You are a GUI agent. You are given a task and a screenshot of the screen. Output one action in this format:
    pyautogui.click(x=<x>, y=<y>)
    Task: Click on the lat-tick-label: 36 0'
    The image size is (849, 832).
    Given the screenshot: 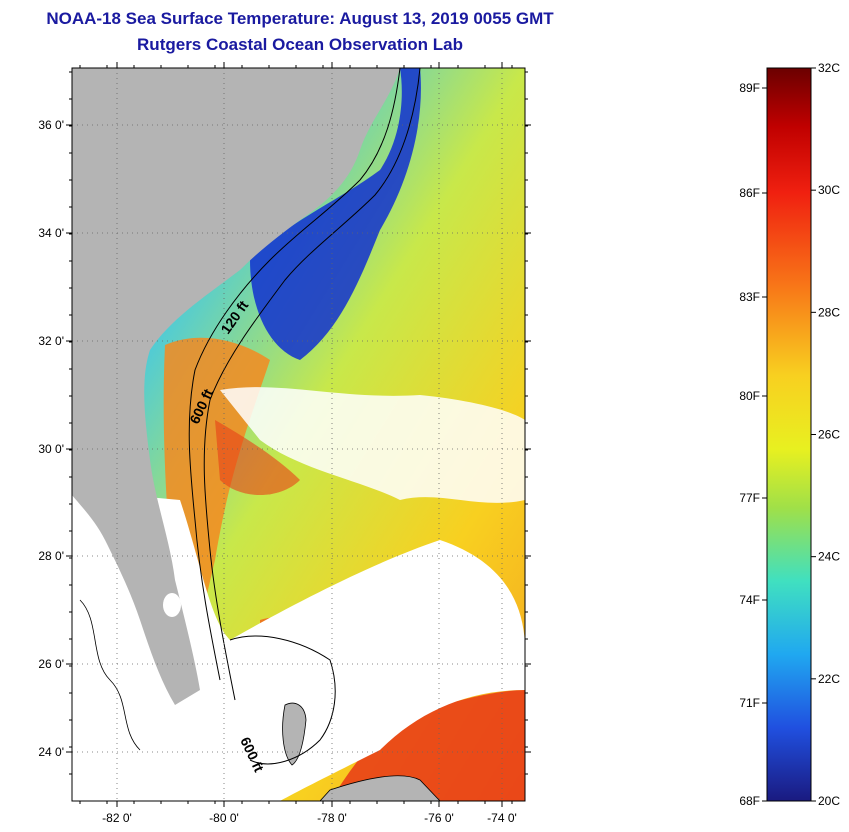 What is the action you would take?
    pyautogui.click(x=51, y=125)
    